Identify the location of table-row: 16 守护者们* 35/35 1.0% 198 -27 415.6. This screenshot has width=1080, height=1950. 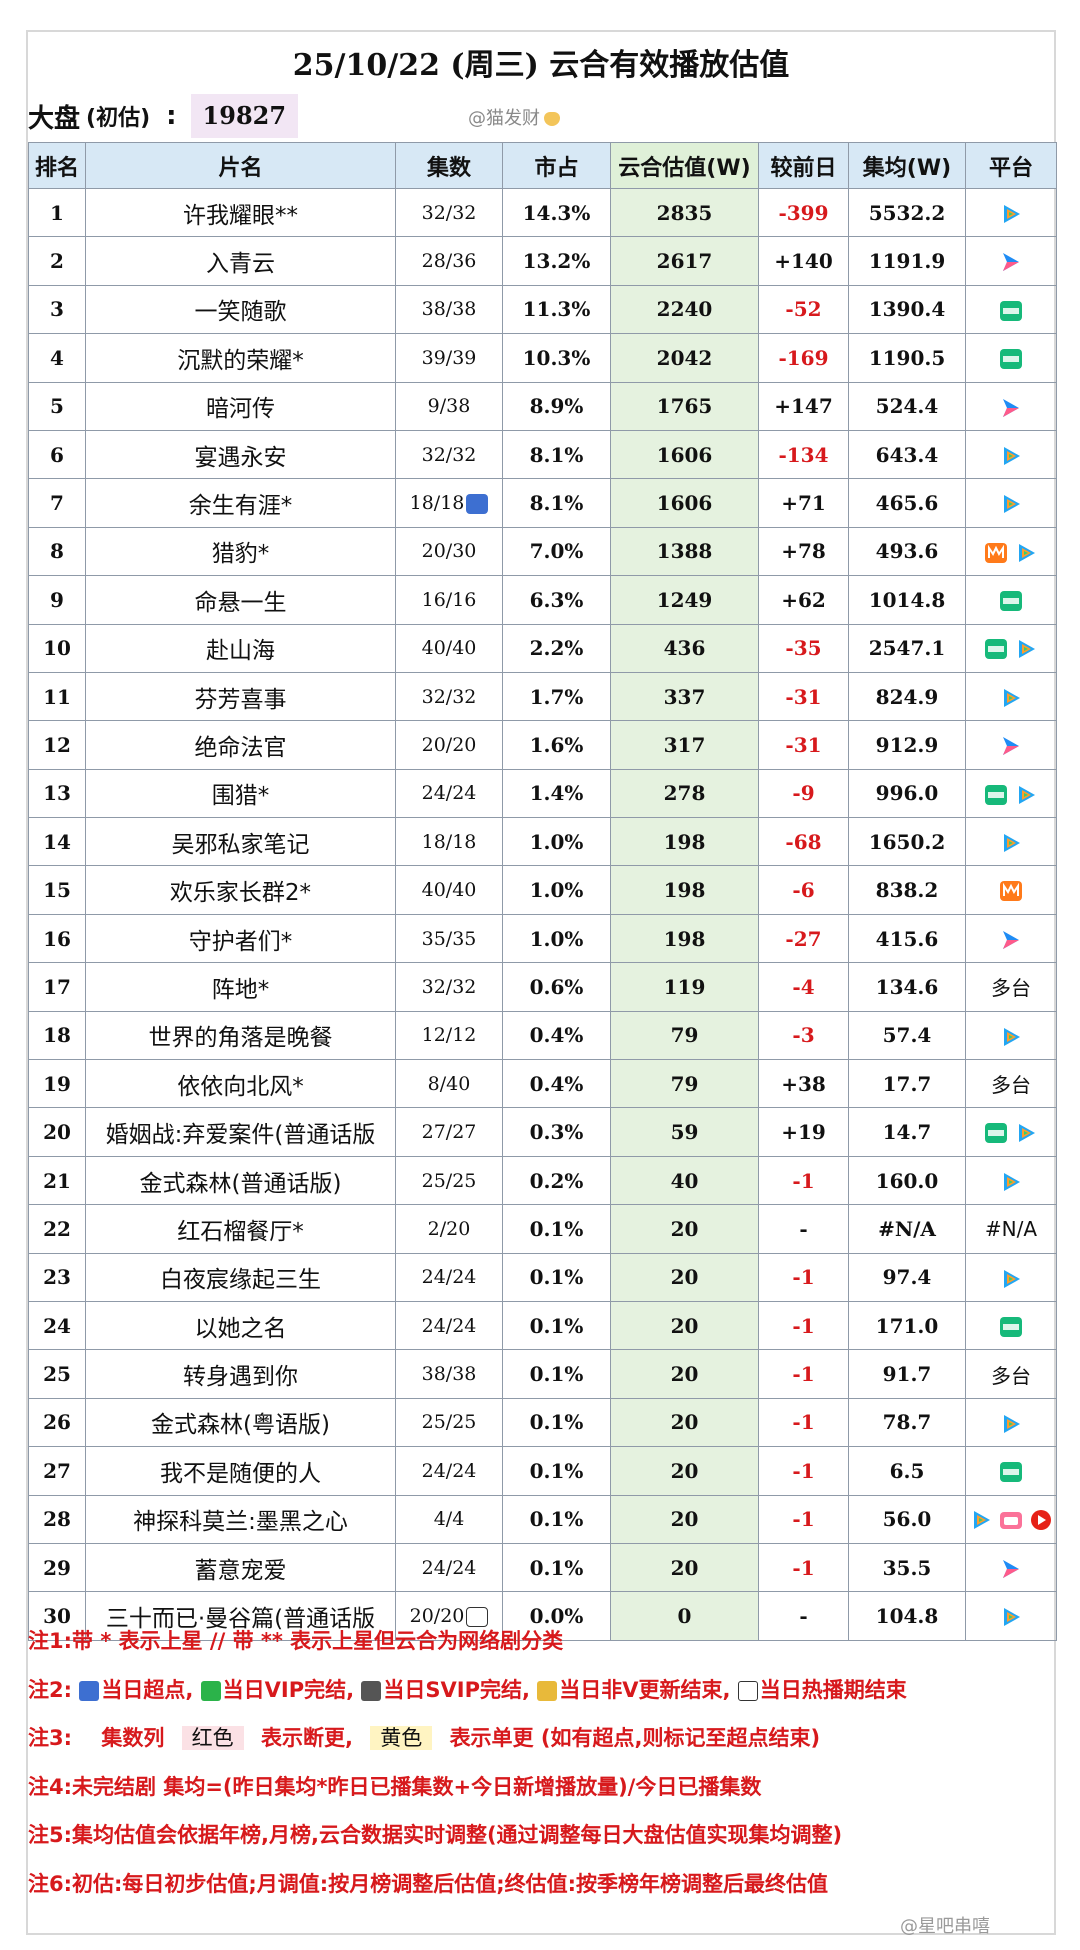
(542, 938).